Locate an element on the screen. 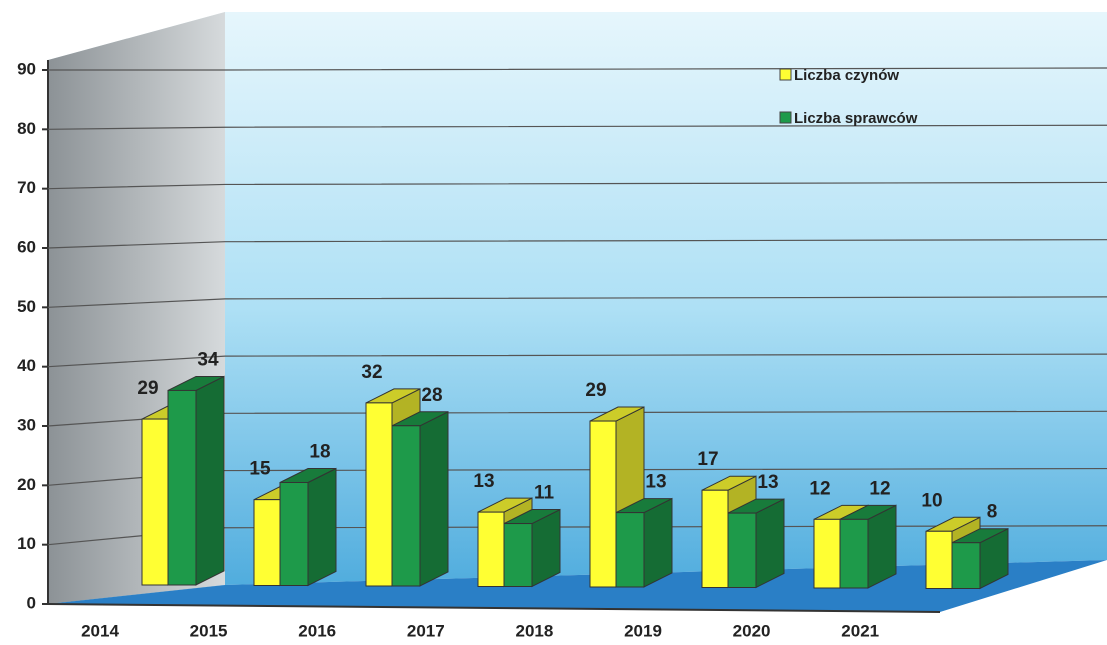 The width and height of the screenshot is (1107, 645). legend-label: Liczba czynów is located at coordinates (846, 75).